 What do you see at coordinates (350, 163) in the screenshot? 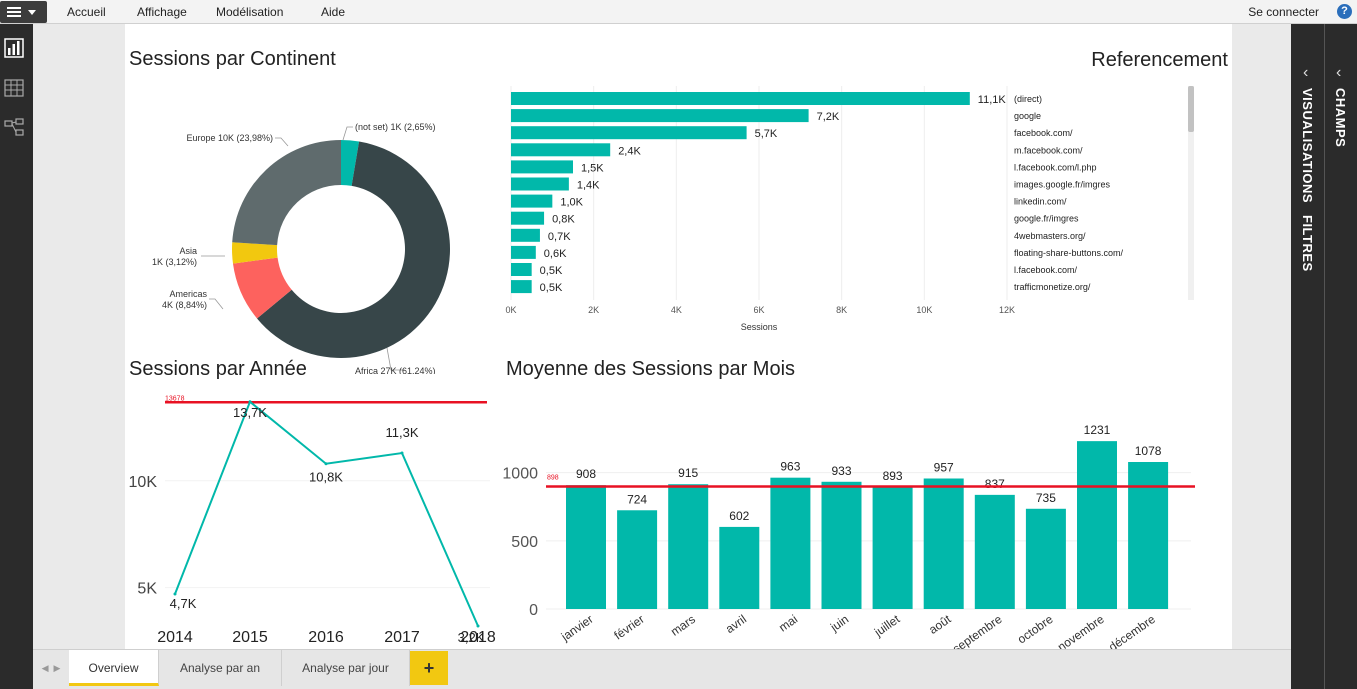
I see `donut-slice-notset` at bounding box center [350, 163].